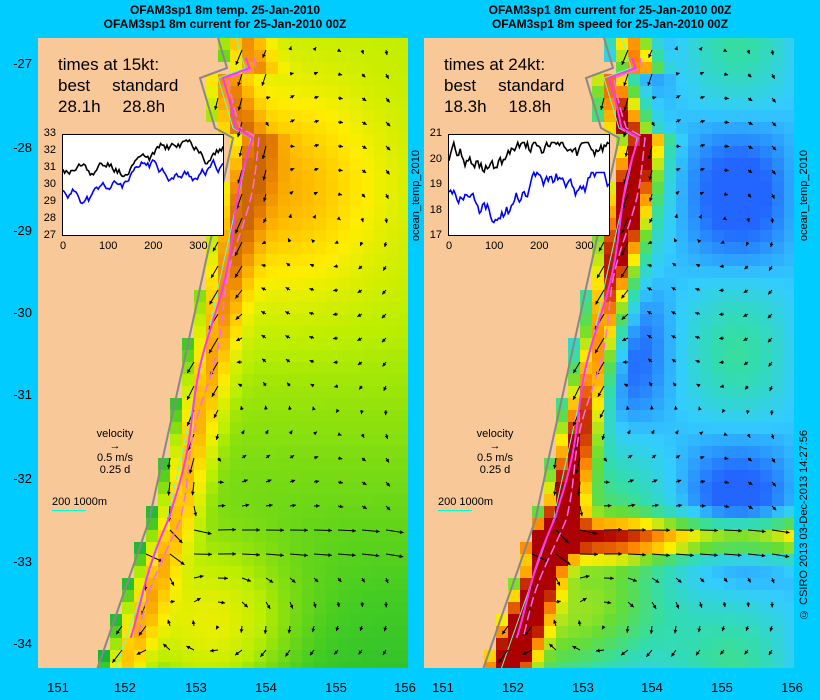 This screenshot has height=700, width=820. I want to click on left-depth-scale-label: 200 1000m, so click(80, 502).